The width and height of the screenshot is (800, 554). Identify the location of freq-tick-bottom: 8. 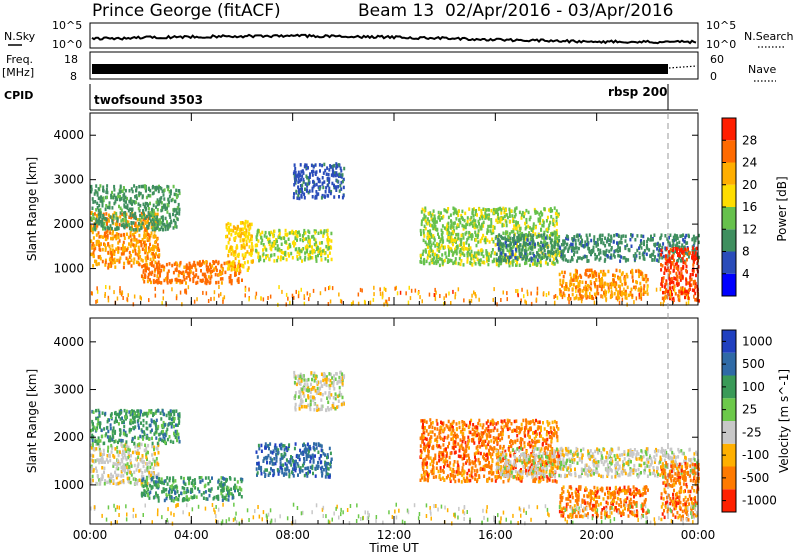
(73, 76).